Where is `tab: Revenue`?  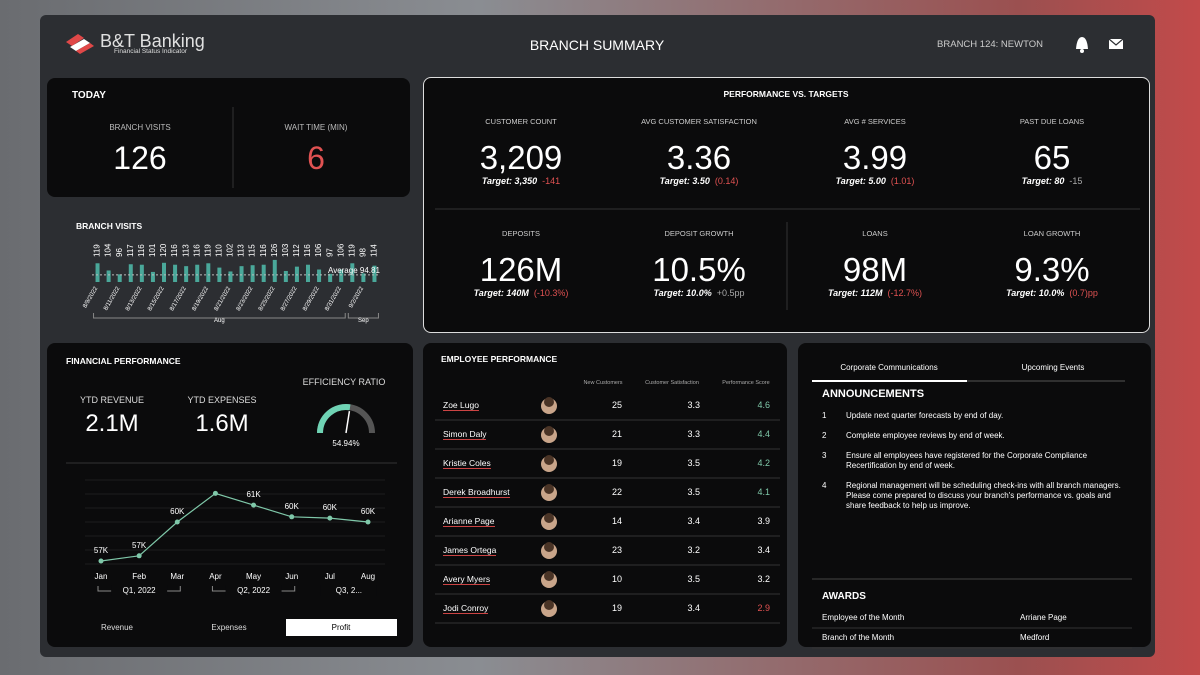 tab: Revenue is located at coordinates (117, 627).